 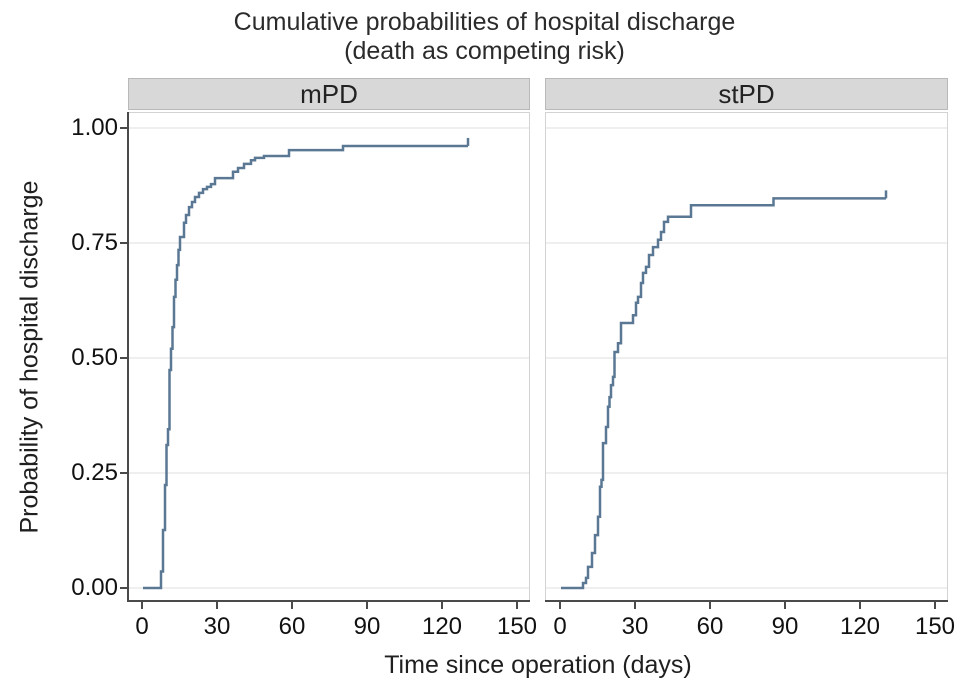 What do you see at coordinates (484, 51) in the screenshot?
I see `chart-title-line2: (death as competing risk)` at bounding box center [484, 51].